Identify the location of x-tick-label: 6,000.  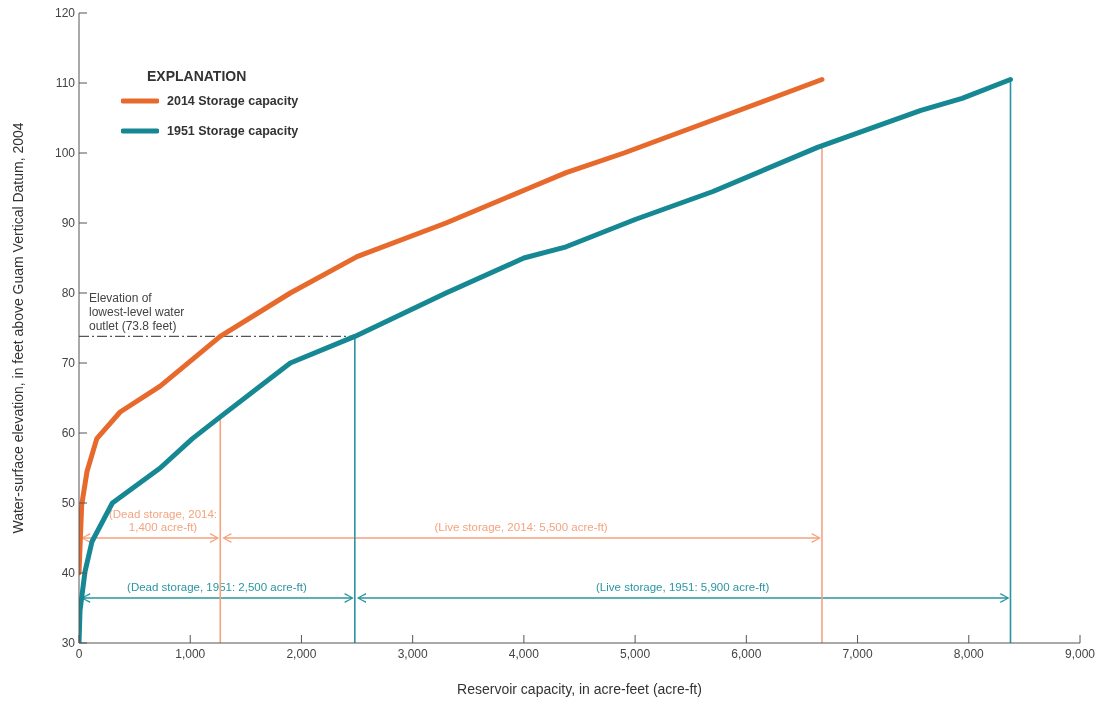
(746, 653).